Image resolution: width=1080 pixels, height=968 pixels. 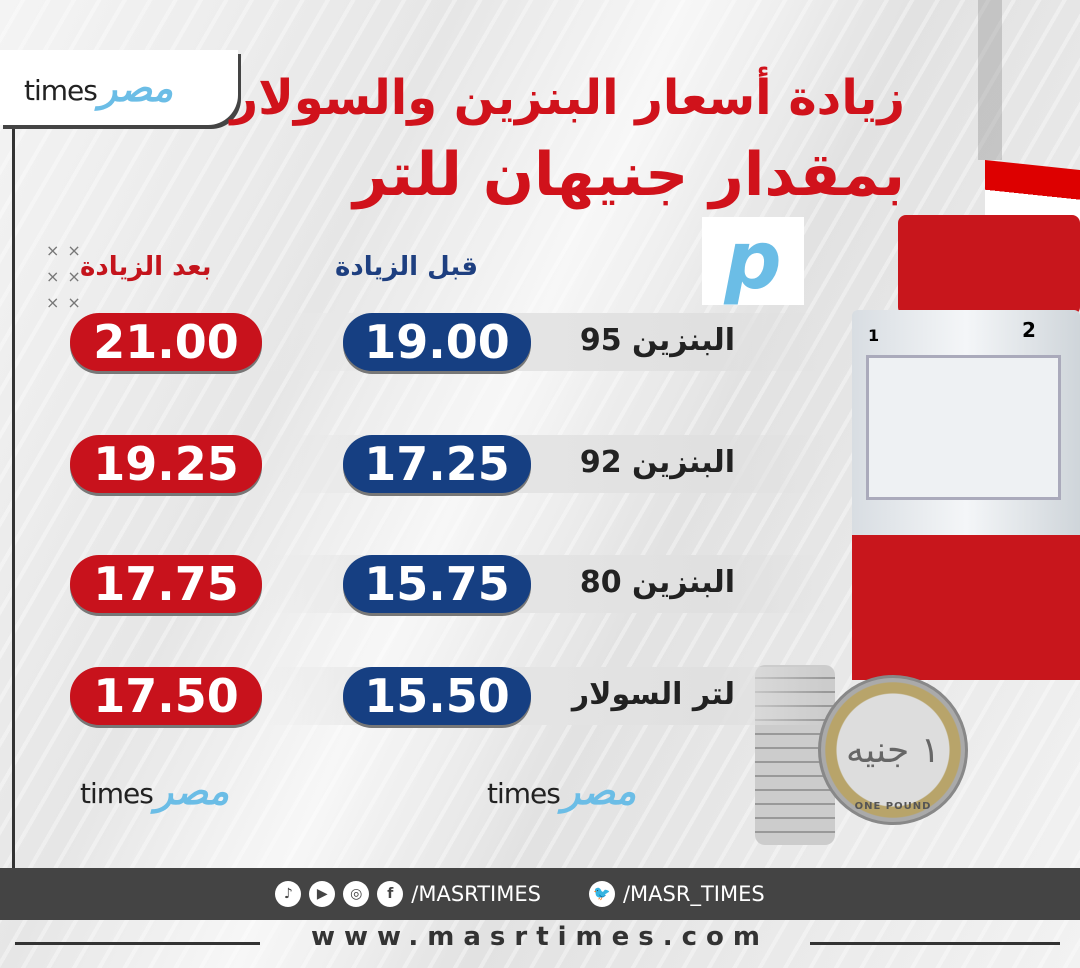 What do you see at coordinates (540, 937) in the screenshot?
I see `website-url: www.masrtimes.com` at bounding box center [540, 937].